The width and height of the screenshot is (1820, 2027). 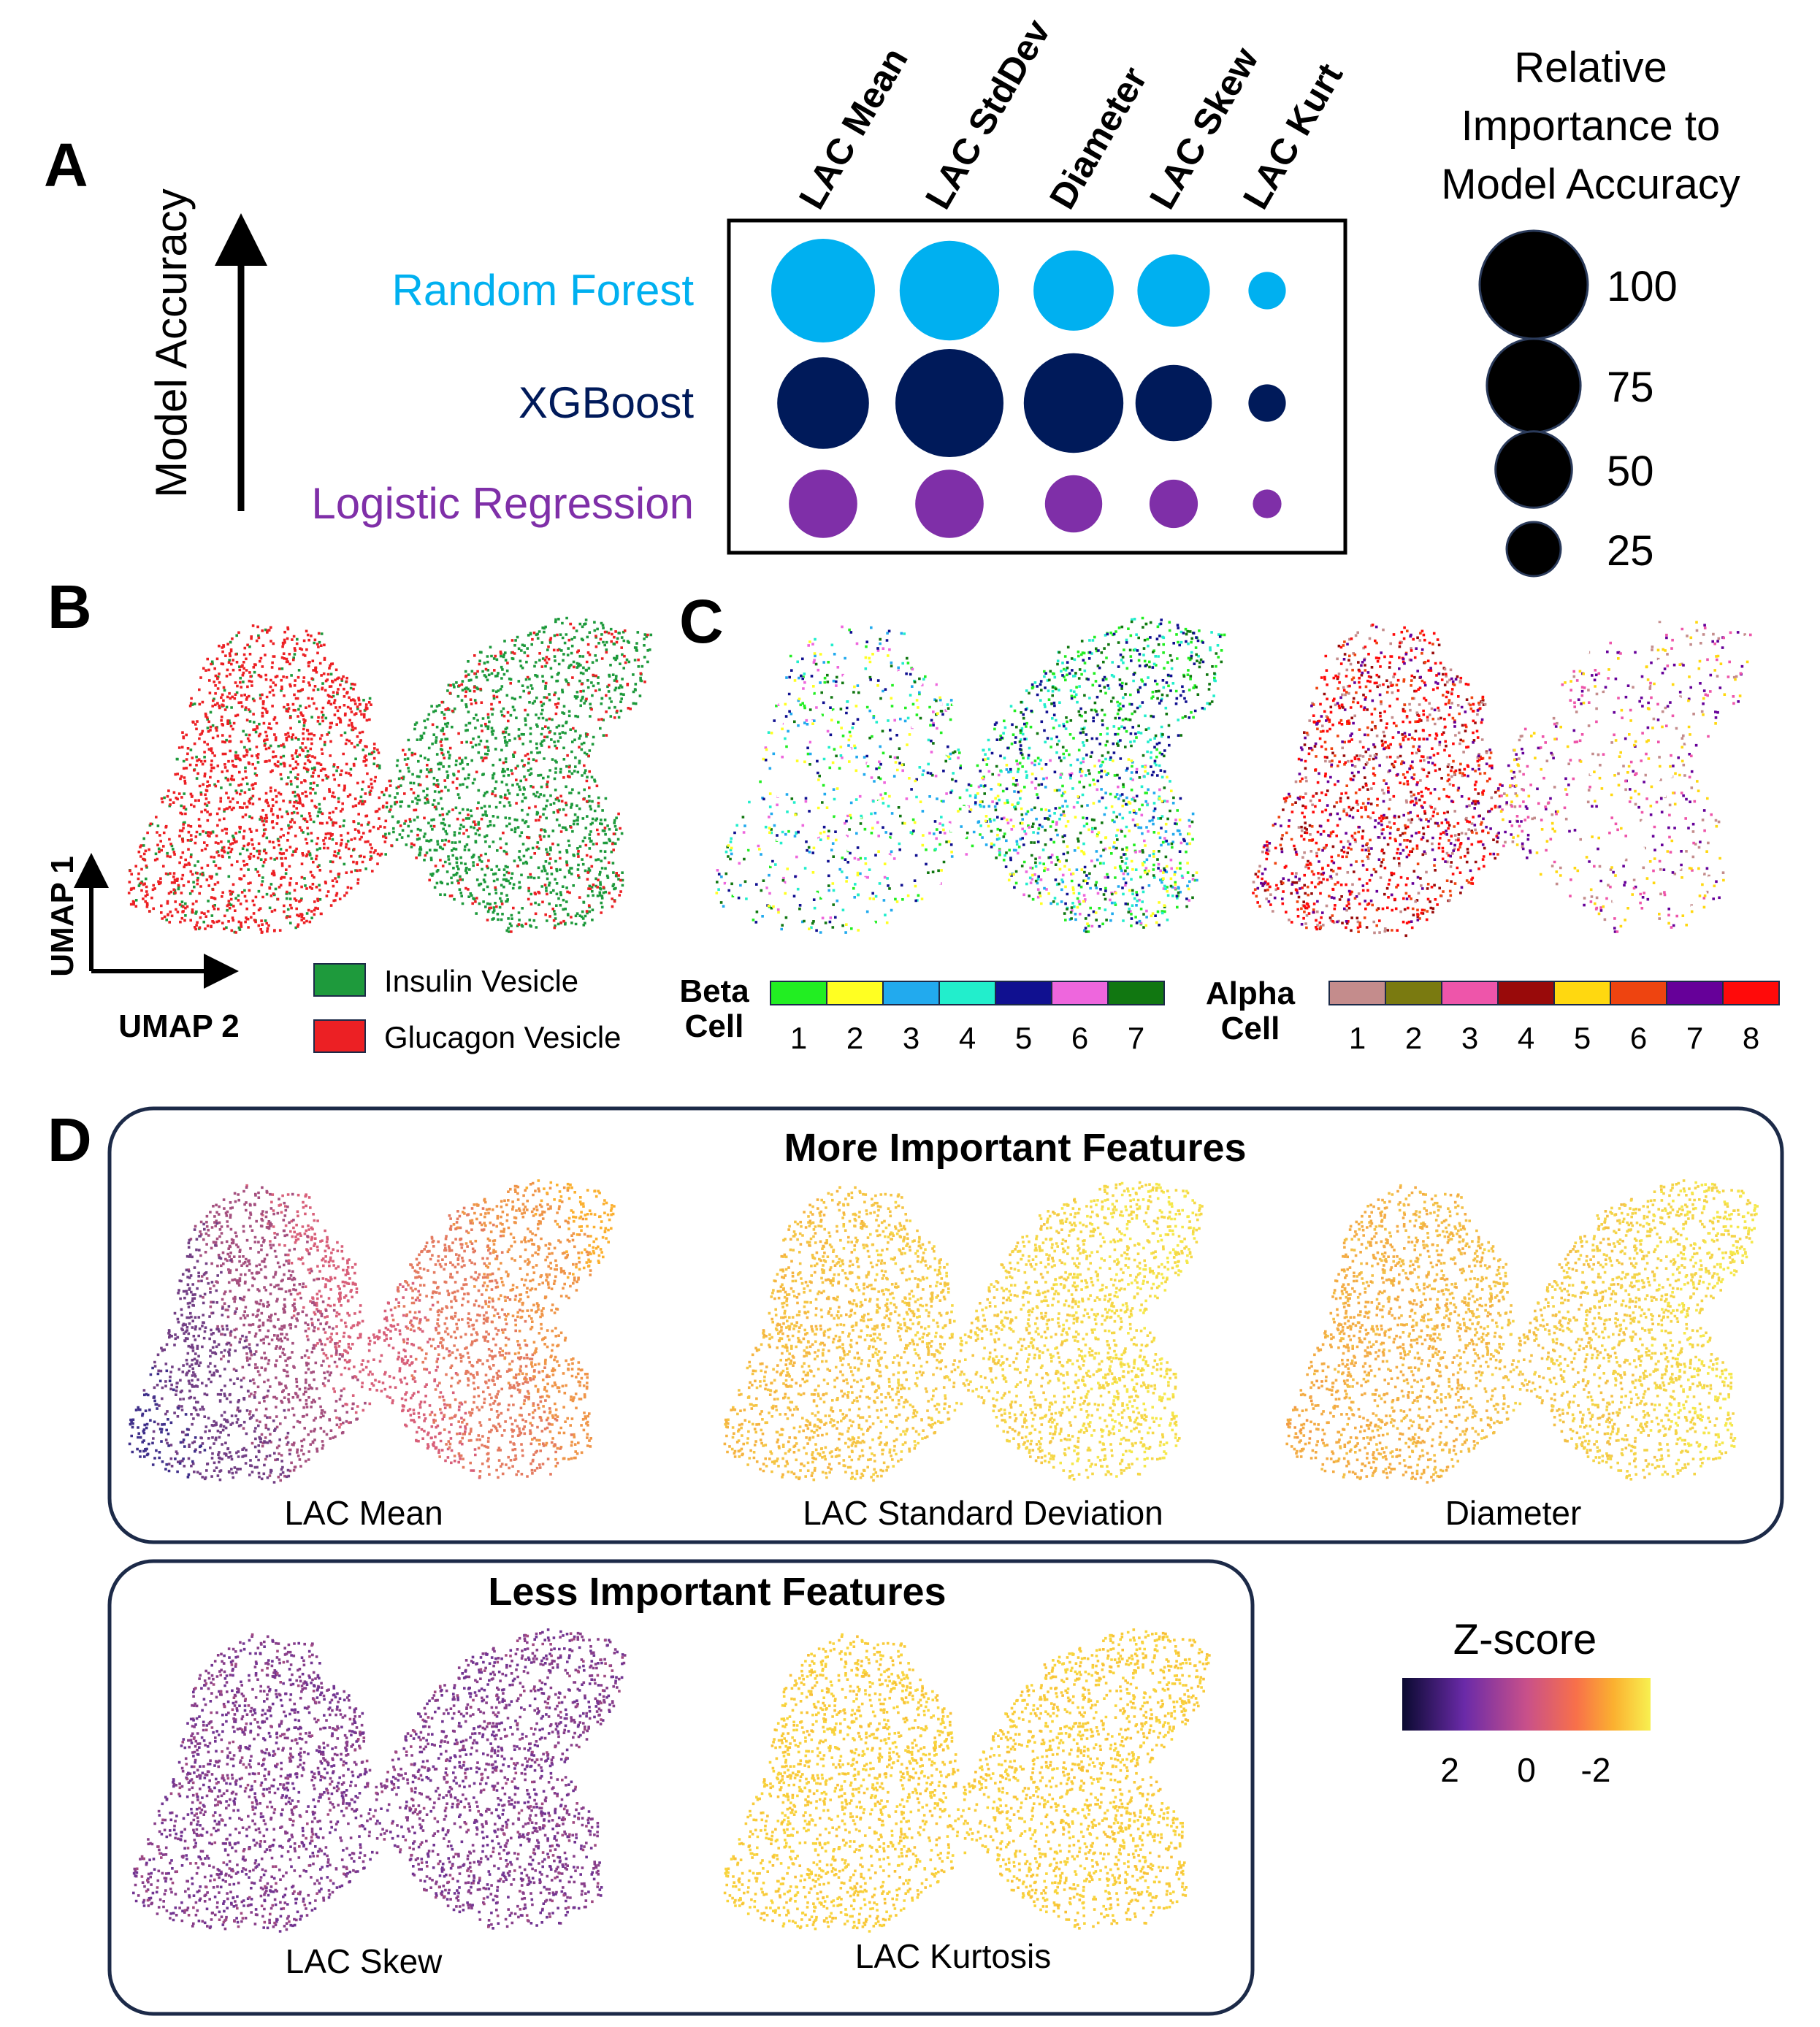 What do you see at coordinates (69, 606) in the screenshot?
I see `panel-label-b: B` at bounding box center [69, 606].